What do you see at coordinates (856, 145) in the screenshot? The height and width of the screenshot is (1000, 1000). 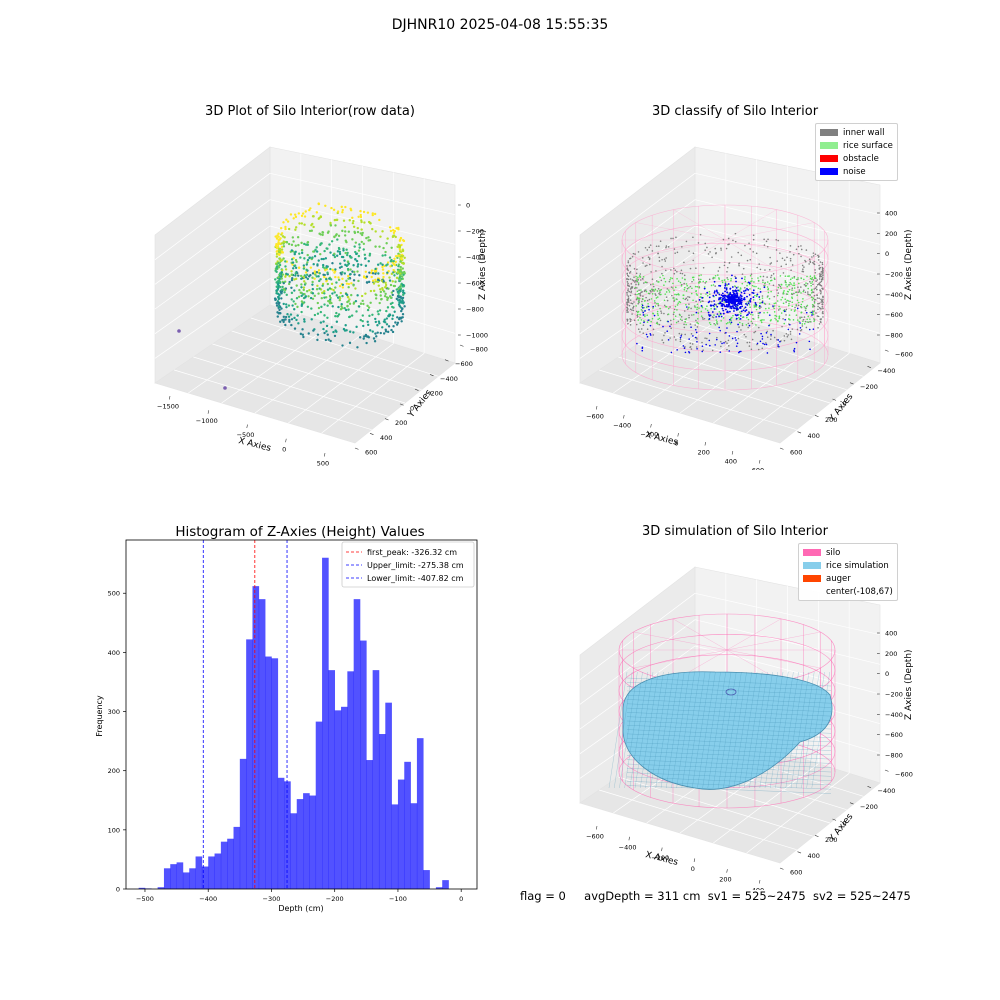 I see `legend-item-rice-surface: rice surface` at bounding box center [856, 145].